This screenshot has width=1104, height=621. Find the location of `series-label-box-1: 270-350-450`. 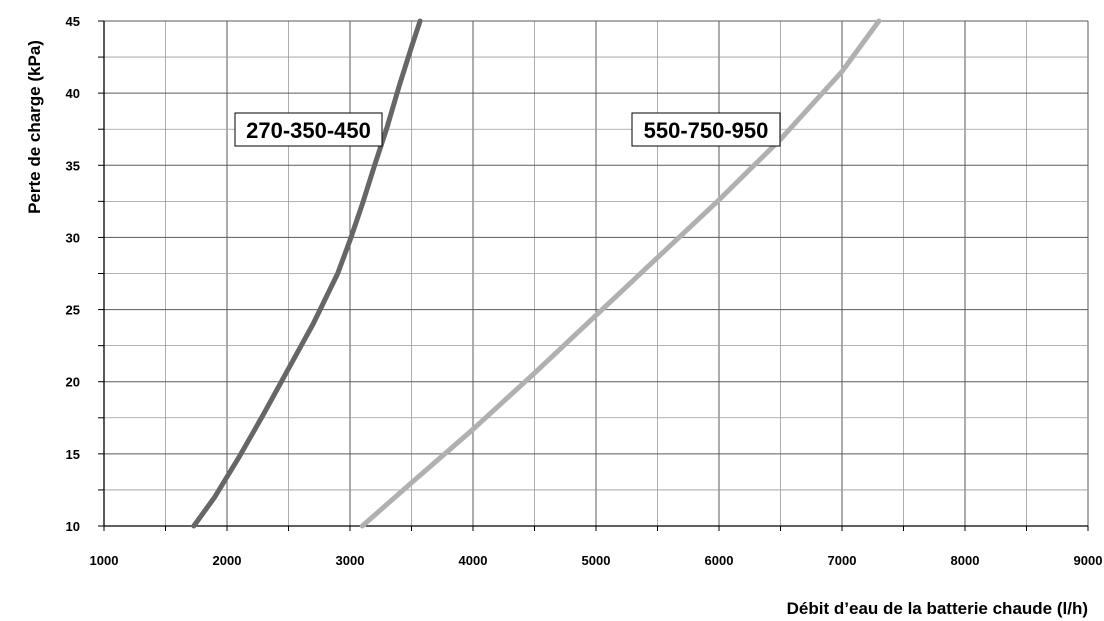

series-label-box-1: 270-350-450 is located at coordinates (308, 129).